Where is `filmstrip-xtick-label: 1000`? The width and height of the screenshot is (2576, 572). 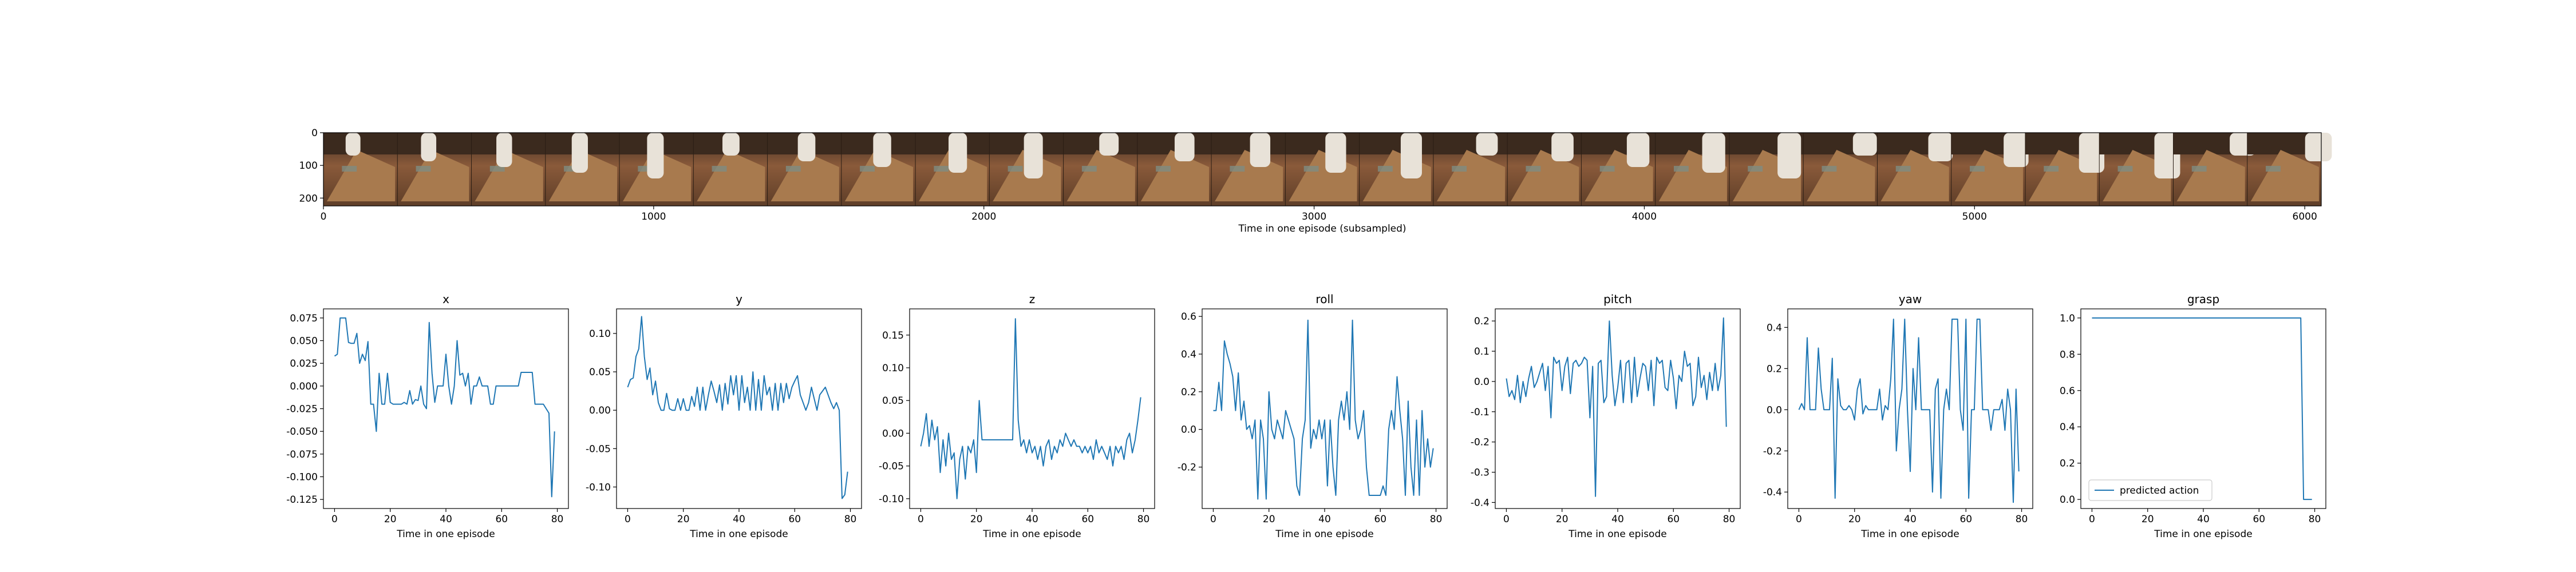
filmstrip-xtick-label: 1000 is located at coordinates (653, 217).